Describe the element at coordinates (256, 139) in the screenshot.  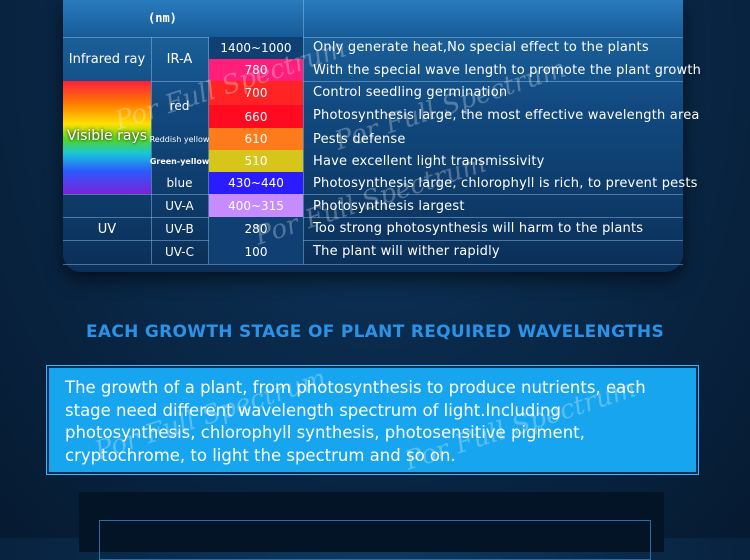
I see `wavelength-cell: 610` at that location.